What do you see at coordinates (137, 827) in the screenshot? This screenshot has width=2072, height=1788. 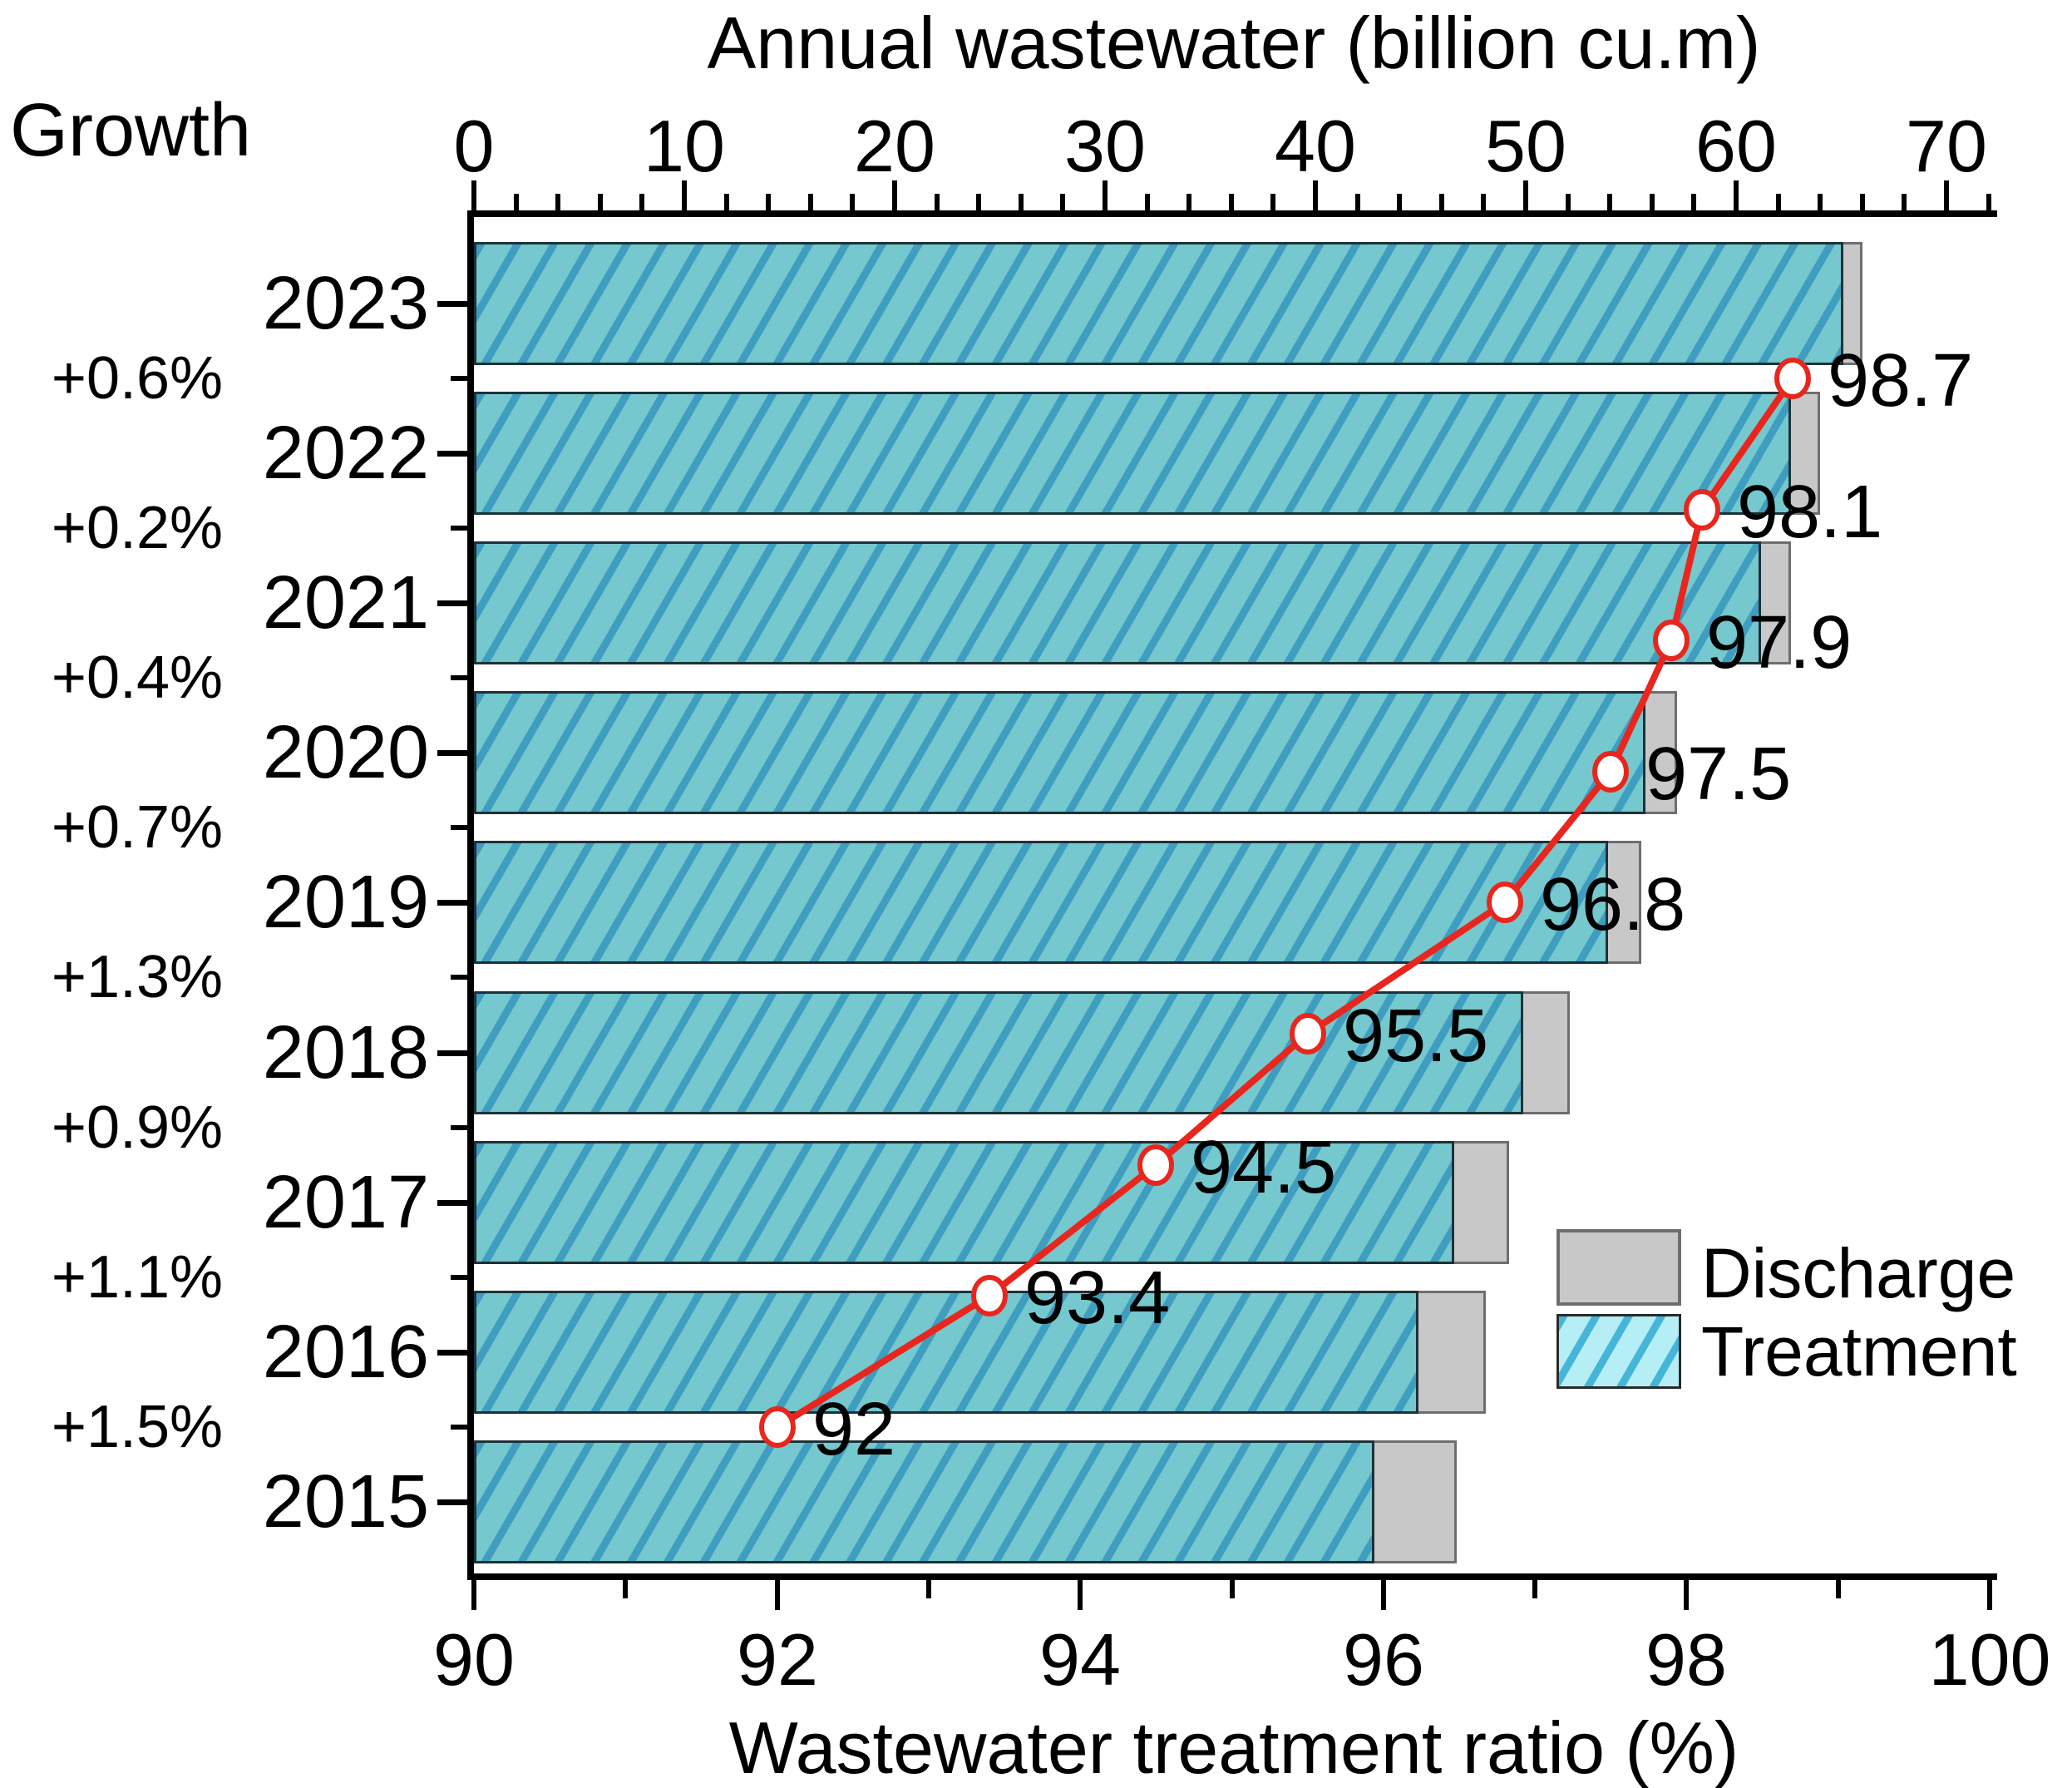 I see `growth-label-3: +0.7%` at bounding box center [137, 827].